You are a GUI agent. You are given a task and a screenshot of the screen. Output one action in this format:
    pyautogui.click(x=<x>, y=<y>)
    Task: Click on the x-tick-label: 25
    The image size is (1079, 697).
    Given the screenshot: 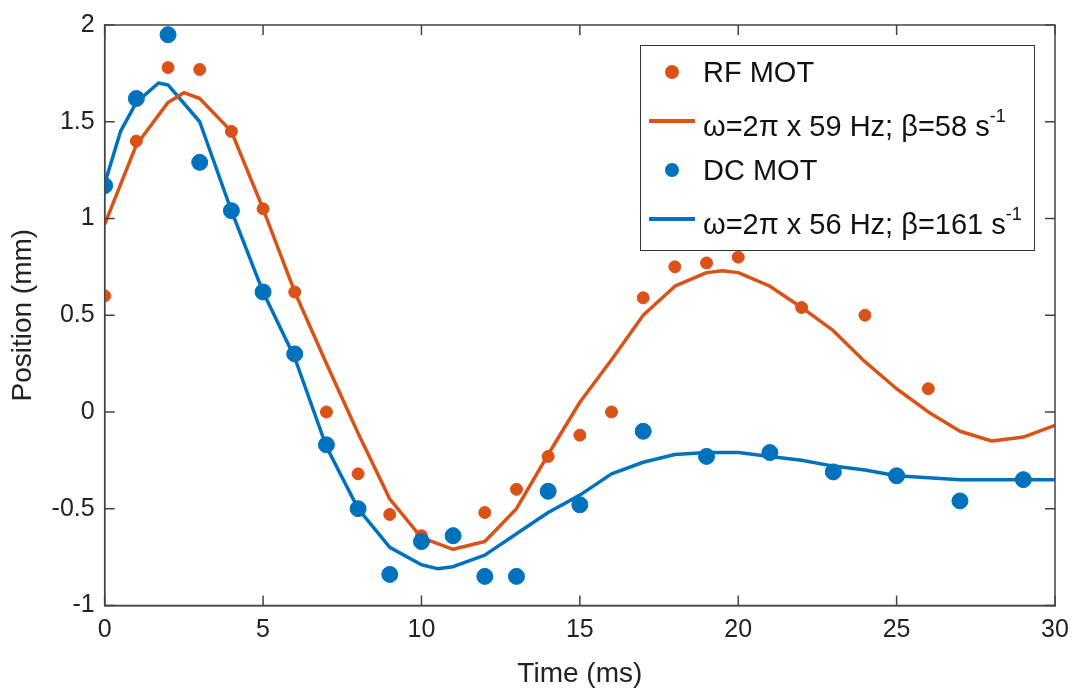 What is the action you would take?
    pyautogui.click(x=896, y=628)
    